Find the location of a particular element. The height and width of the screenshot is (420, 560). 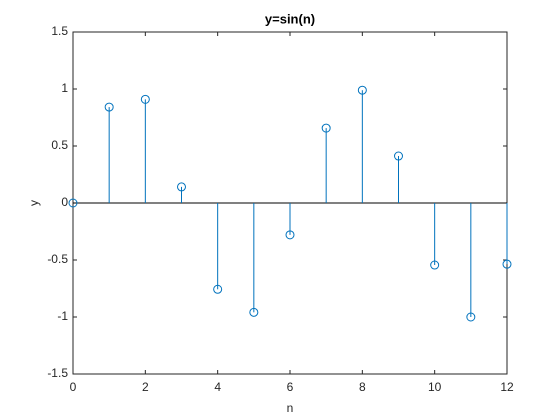

y-tick-label: -0.5 is located at coordinates (57, 259).